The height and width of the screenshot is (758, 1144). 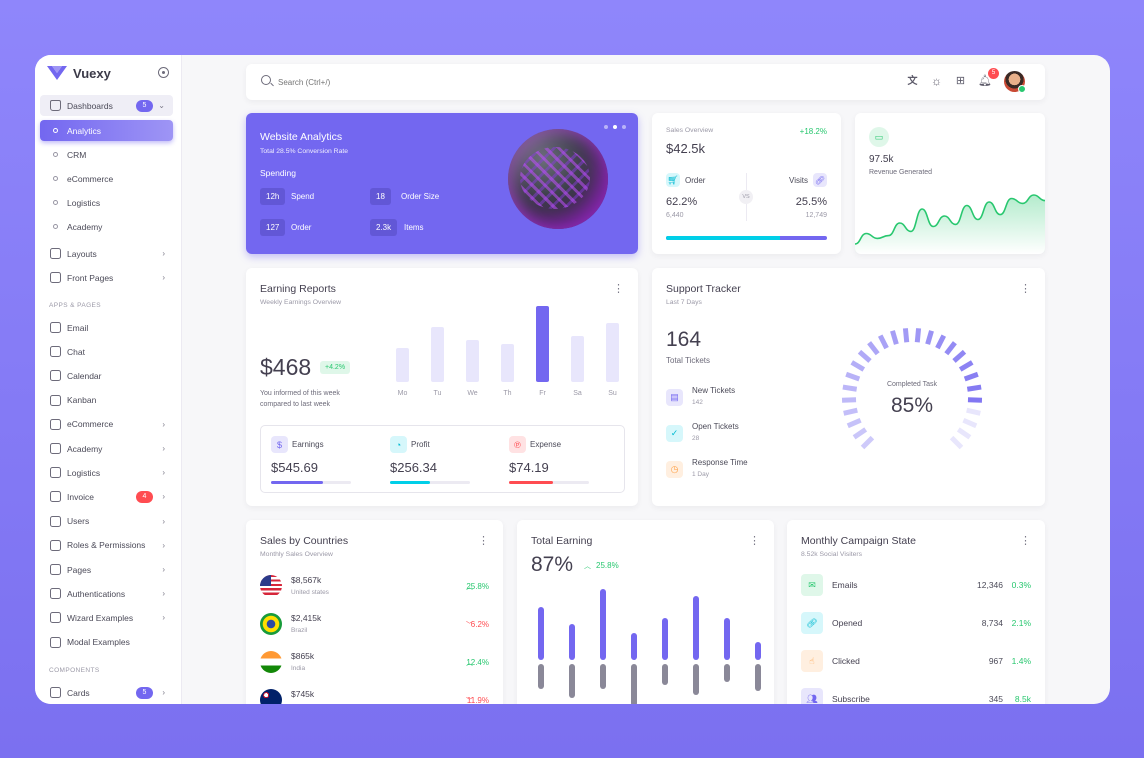 I want to click on sidebar-item-label: Invoice, so click(x=80, y=496).